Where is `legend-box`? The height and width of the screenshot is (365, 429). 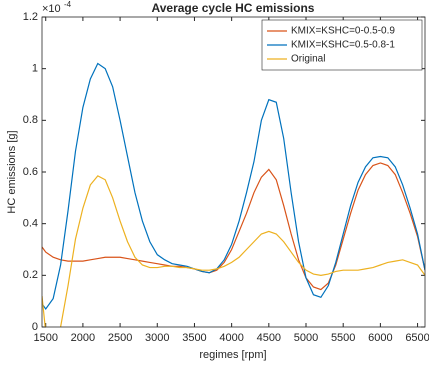 legend-box is located at coordinates (342, 45).